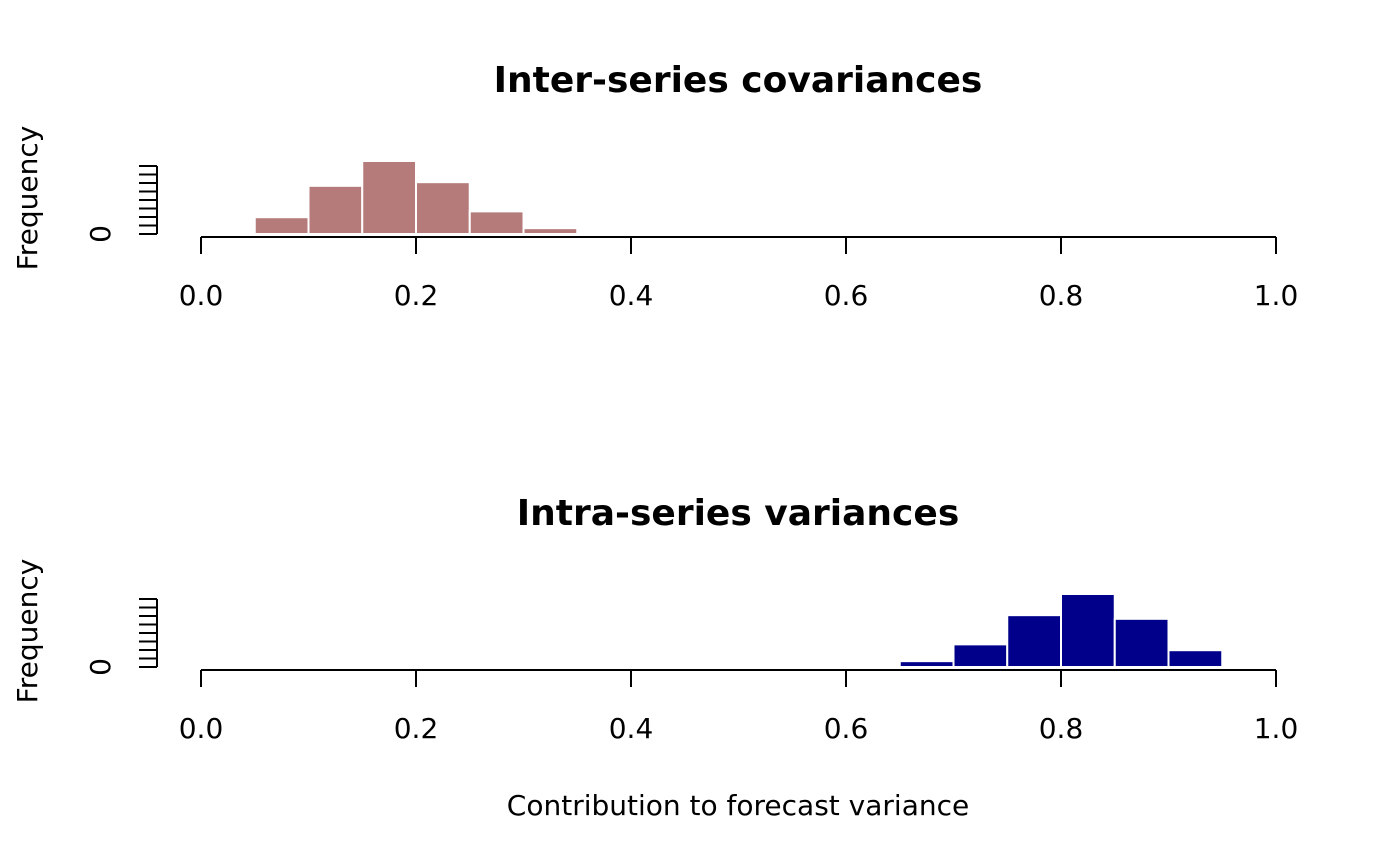 The width and height of the screenshot is (1400, 866). I want to click on panel-title: Intra-series variances, so click(738, 513).